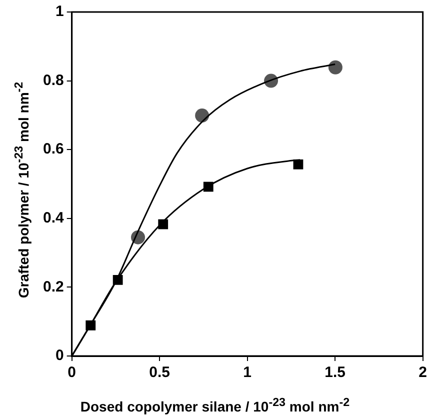 The image size is (430, 419). I want to click on y-tick-label: 1, so click(60, 11).